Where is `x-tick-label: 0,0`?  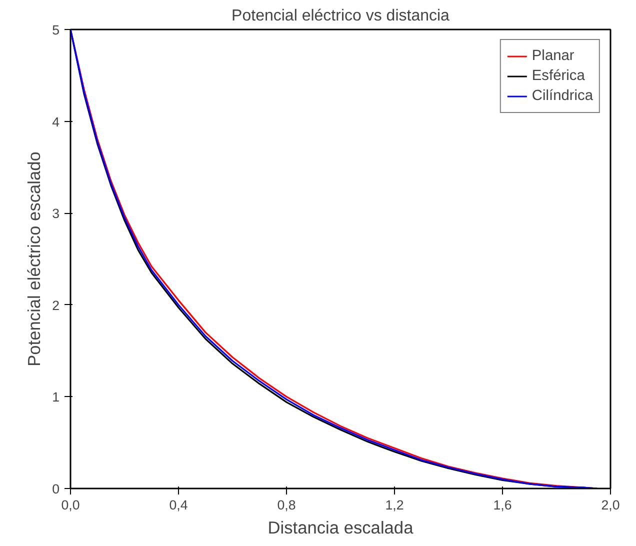 x-tick-label: 0,0 is located at coordinates (70, 505).